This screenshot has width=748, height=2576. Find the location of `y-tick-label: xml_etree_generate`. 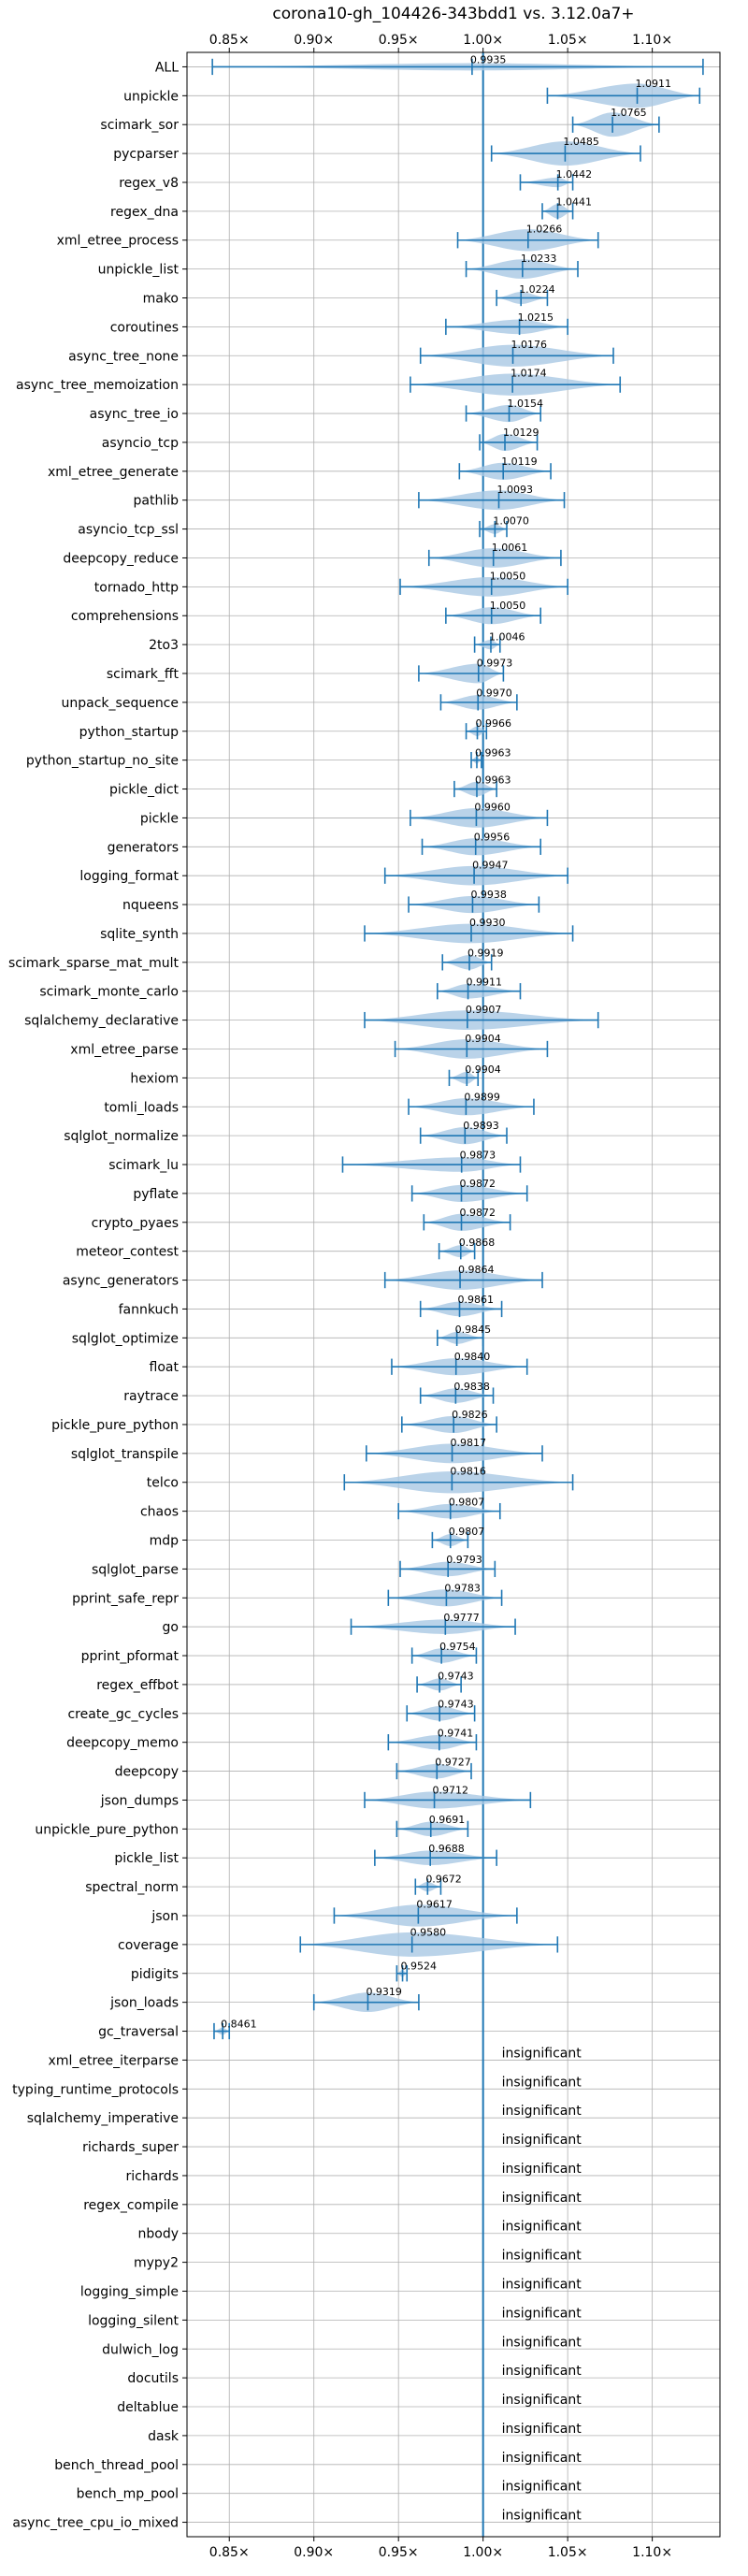

y-tick-label: xml_etree_generate is located at coordinates (113, 472).